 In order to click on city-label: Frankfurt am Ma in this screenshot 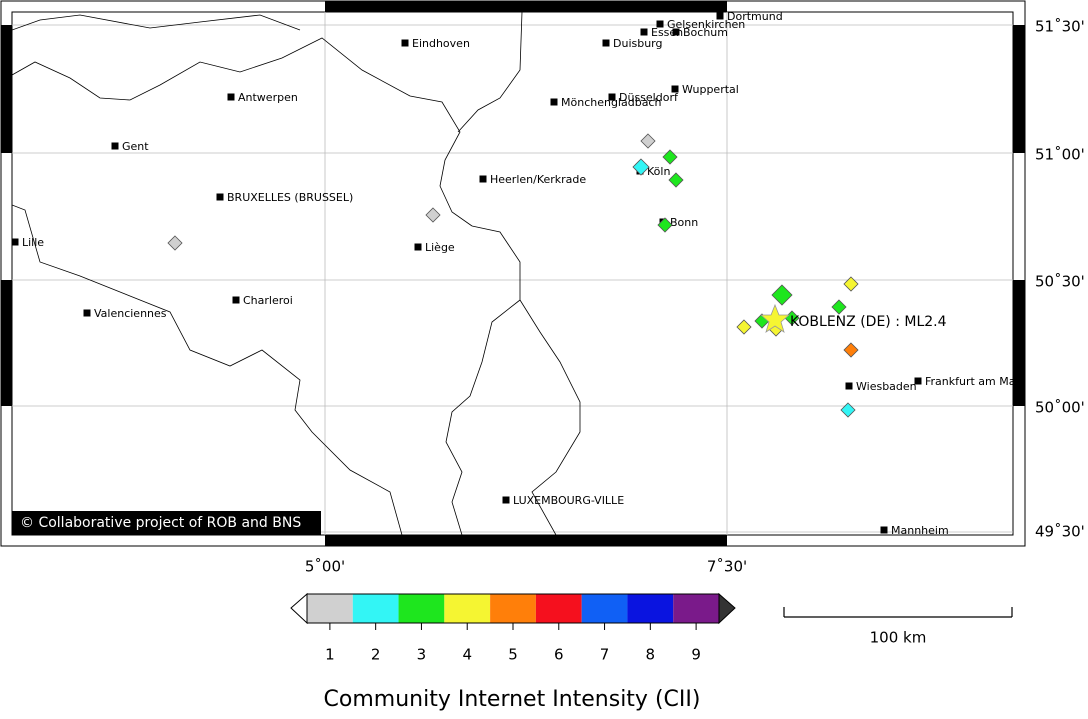, I will do `click(970, 381)`.